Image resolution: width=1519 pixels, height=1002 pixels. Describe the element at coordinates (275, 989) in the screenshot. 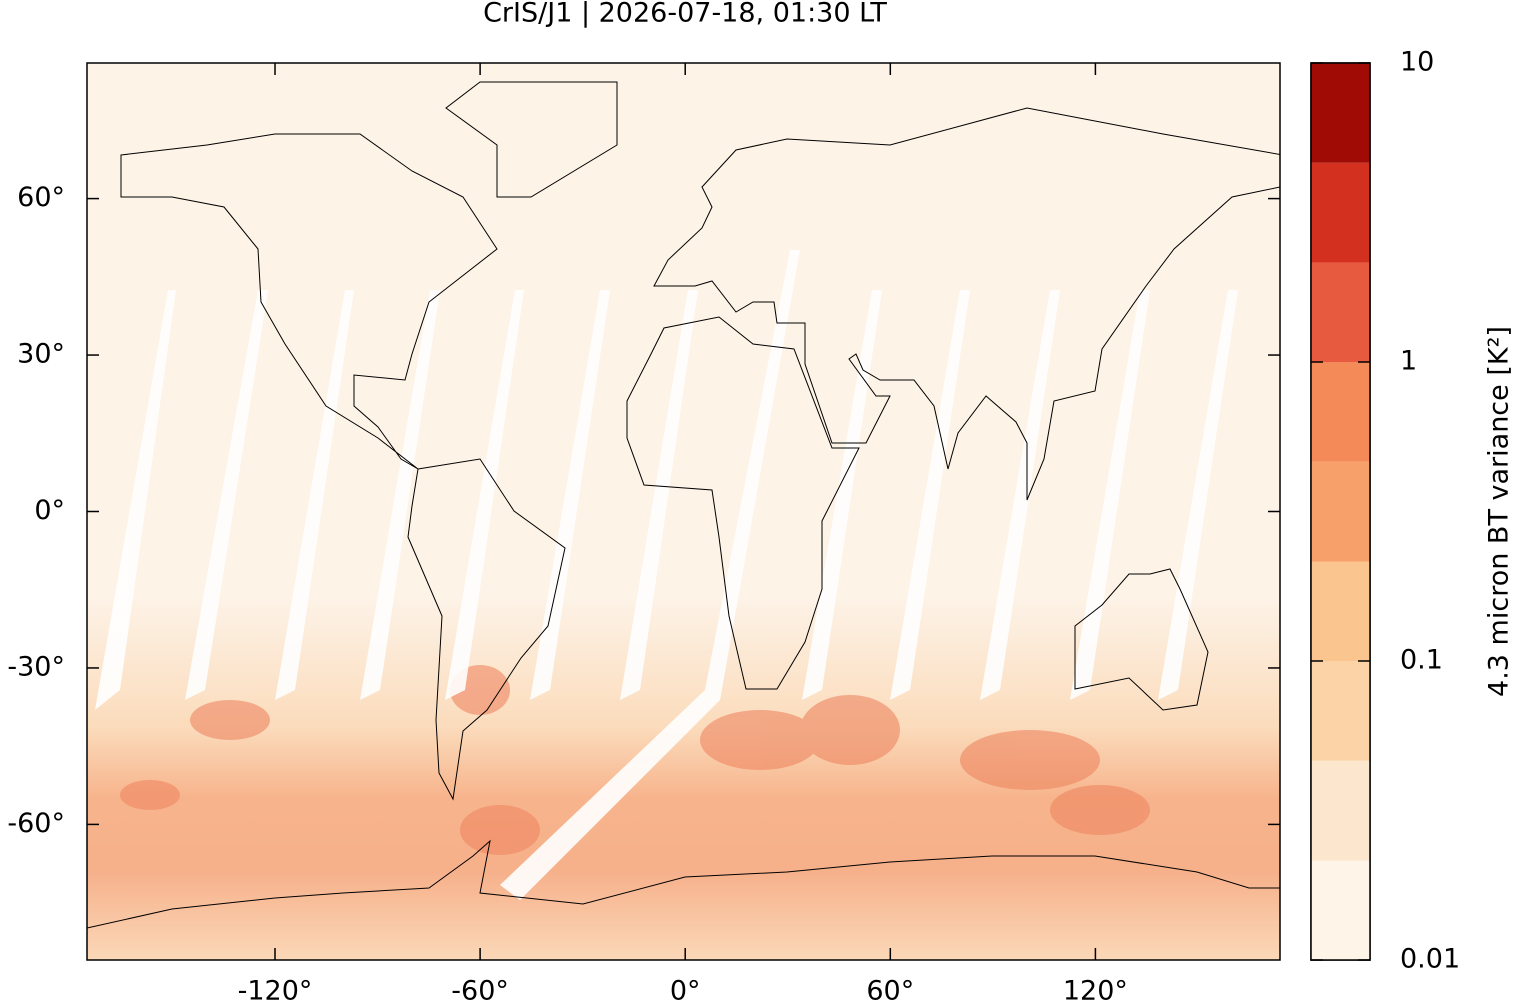

I see `x-tick-label: -120°` at that location.